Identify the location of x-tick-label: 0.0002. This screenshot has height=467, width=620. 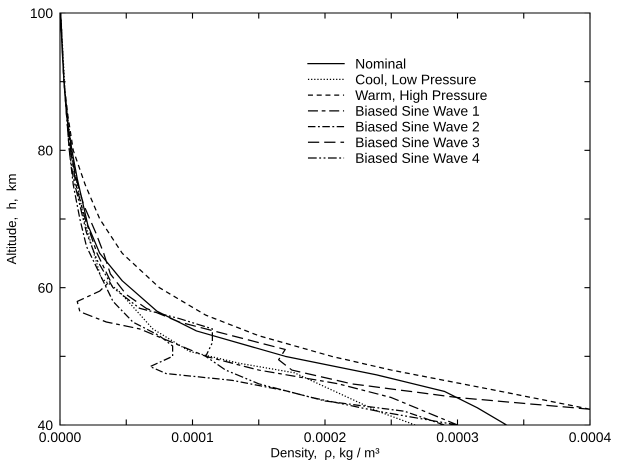
(325, 437).